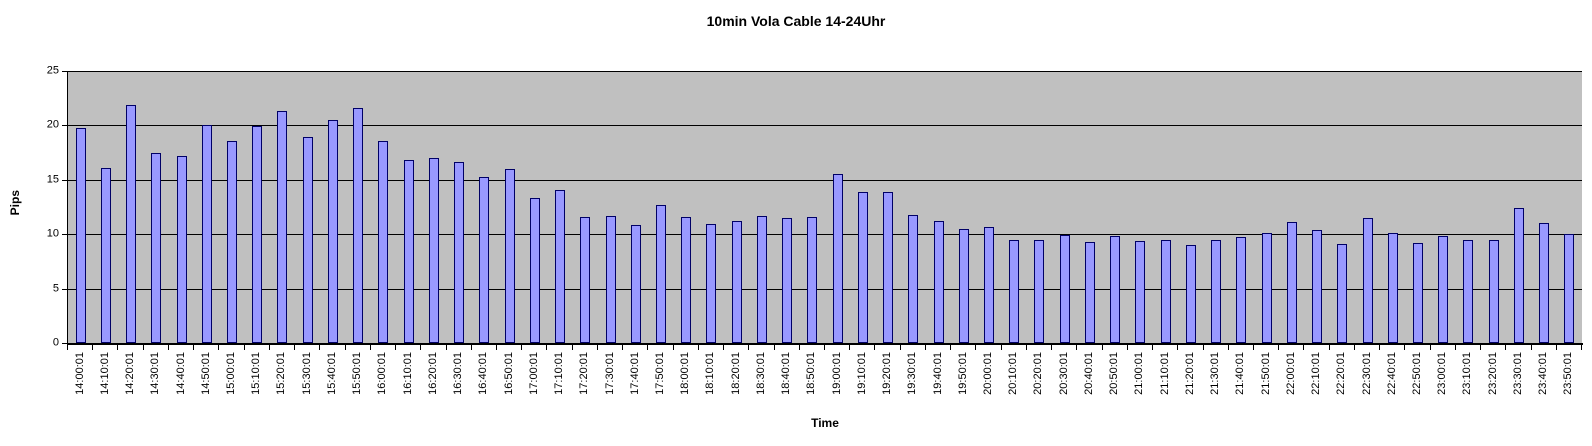 The width and height of the screenshot is (1592, 446). I want to click on y-tick-label: 10, so click(52, 233).